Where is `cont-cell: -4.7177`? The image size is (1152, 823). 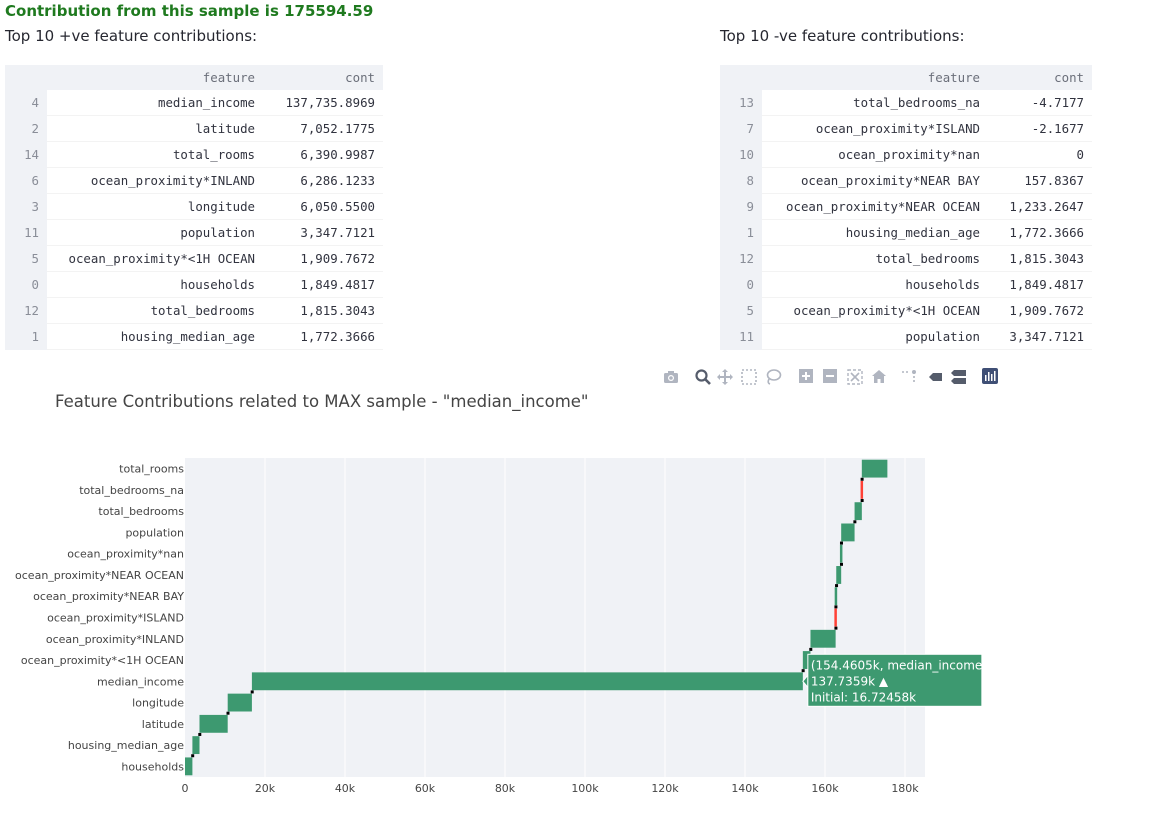
cont-cell: -4.7177 is located at coordinates (1040, 103).